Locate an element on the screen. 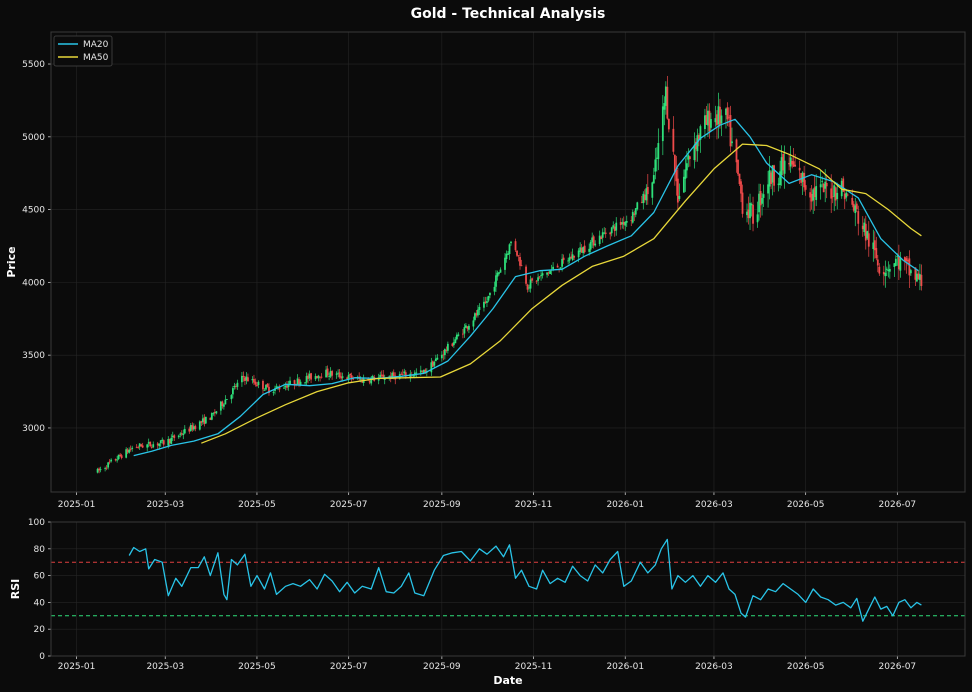 The image size is (972, 692). legend-ma20-label: MA20 is located at coordinates (96, 45).